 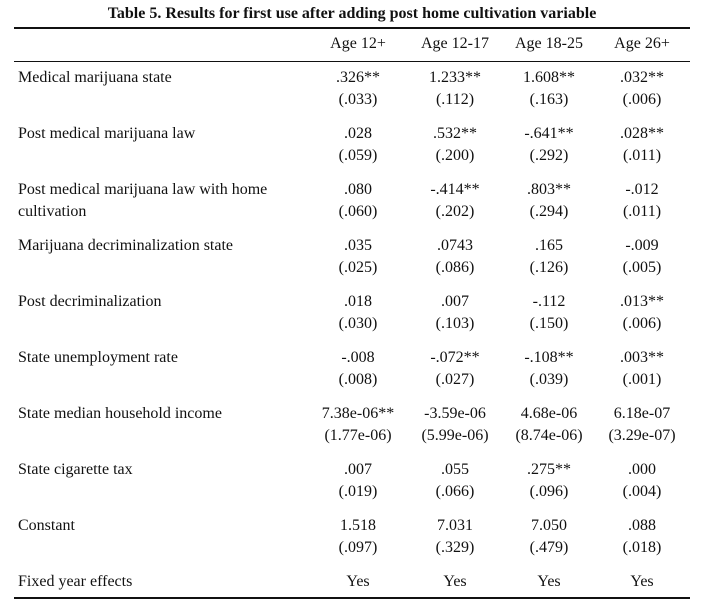 I want to click on coefficient-cell: .080, so click(x=358, y=189).